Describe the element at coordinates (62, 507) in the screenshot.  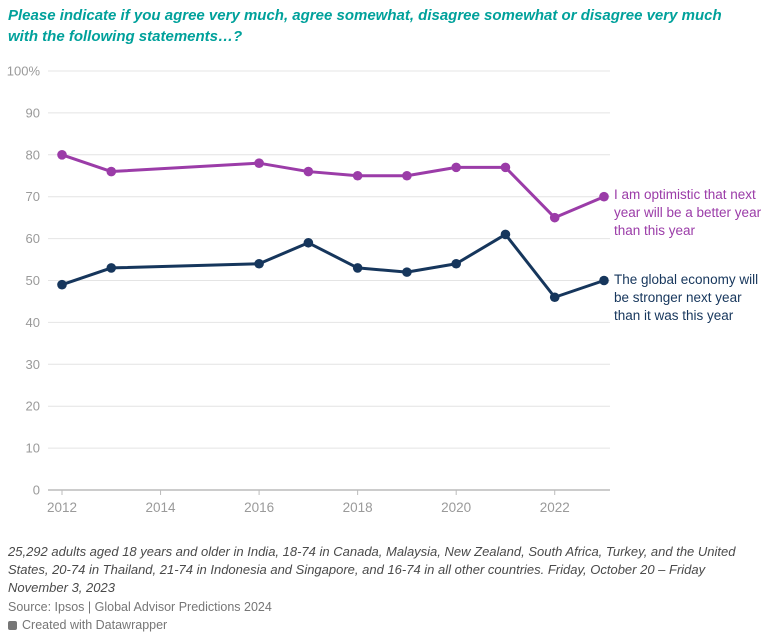
I see `svg-text: 2012` at that location.